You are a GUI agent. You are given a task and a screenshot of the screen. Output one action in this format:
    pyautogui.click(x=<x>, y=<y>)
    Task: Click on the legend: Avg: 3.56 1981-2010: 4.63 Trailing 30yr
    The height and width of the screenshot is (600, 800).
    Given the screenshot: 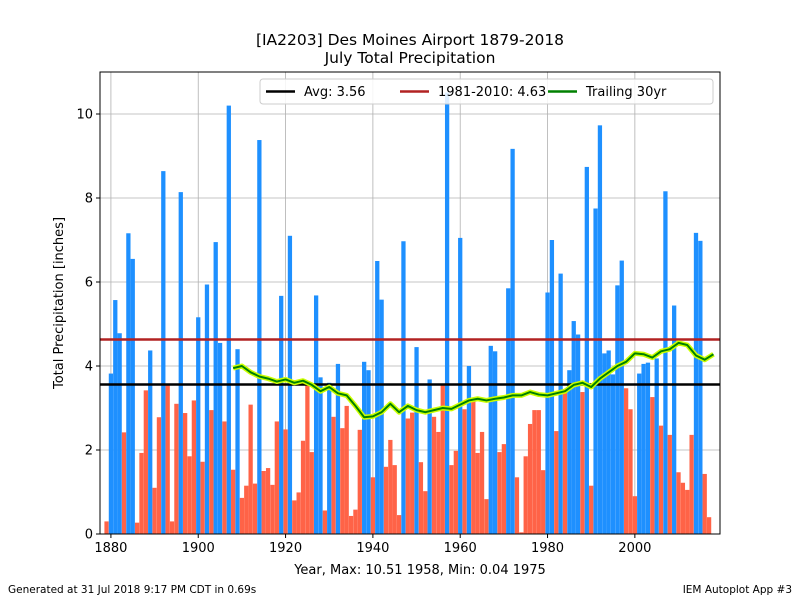 What is the action you would take?
    pyautogui.click(x=486, y=91)
    